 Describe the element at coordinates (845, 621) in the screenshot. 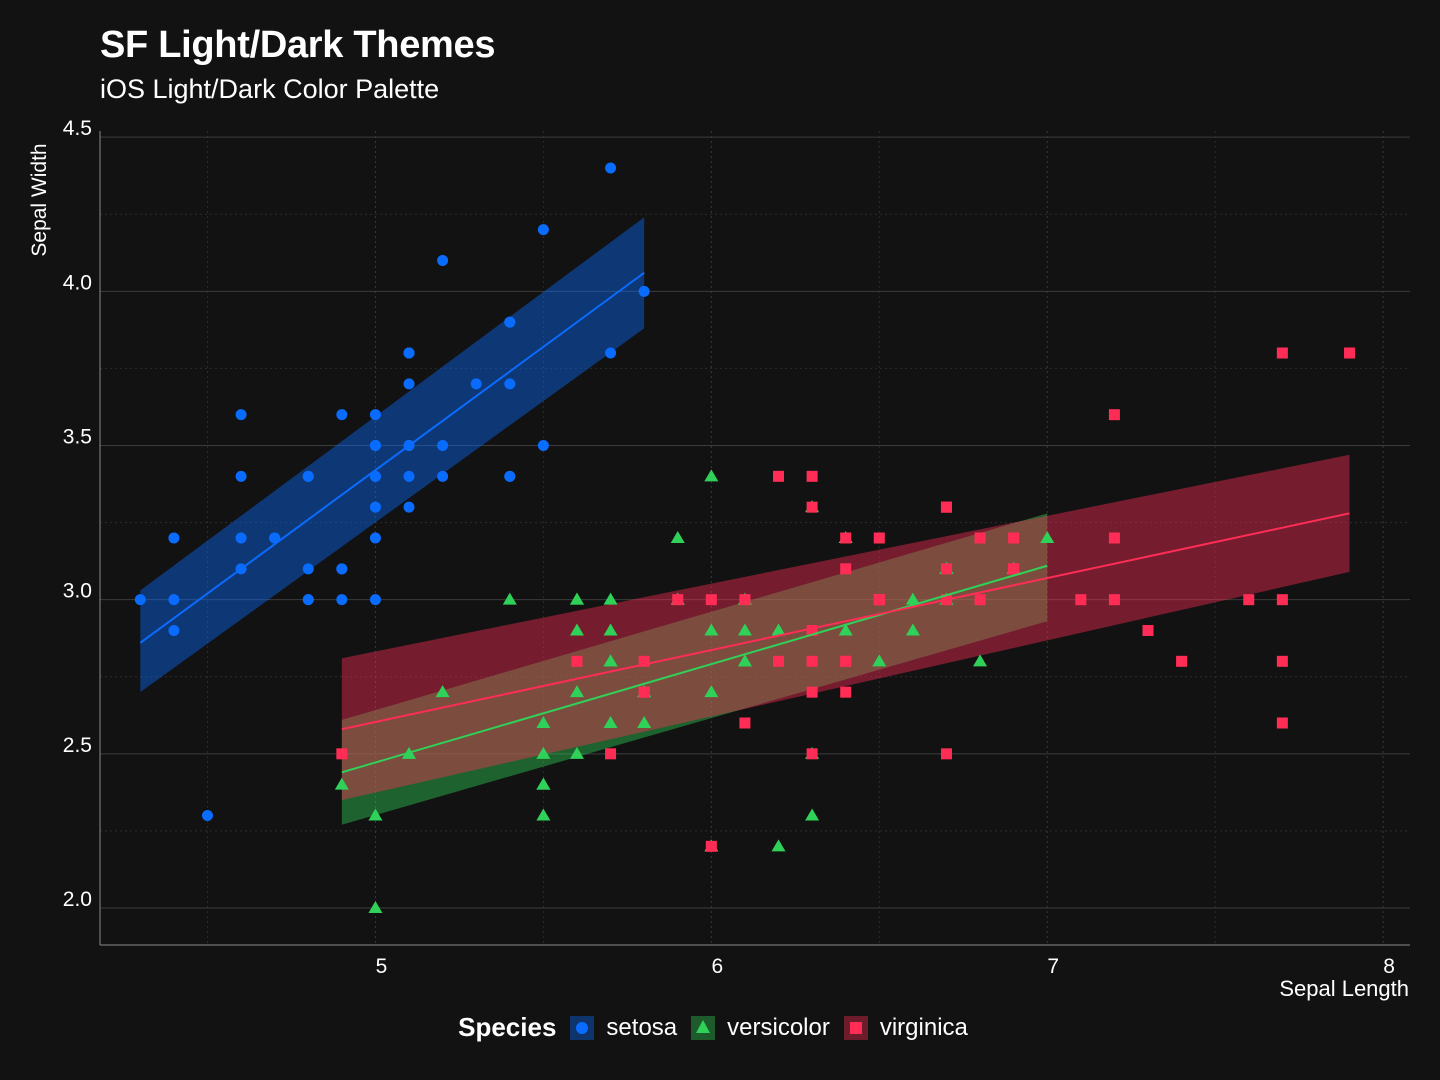

I see `fit-line-virginica` at that location.